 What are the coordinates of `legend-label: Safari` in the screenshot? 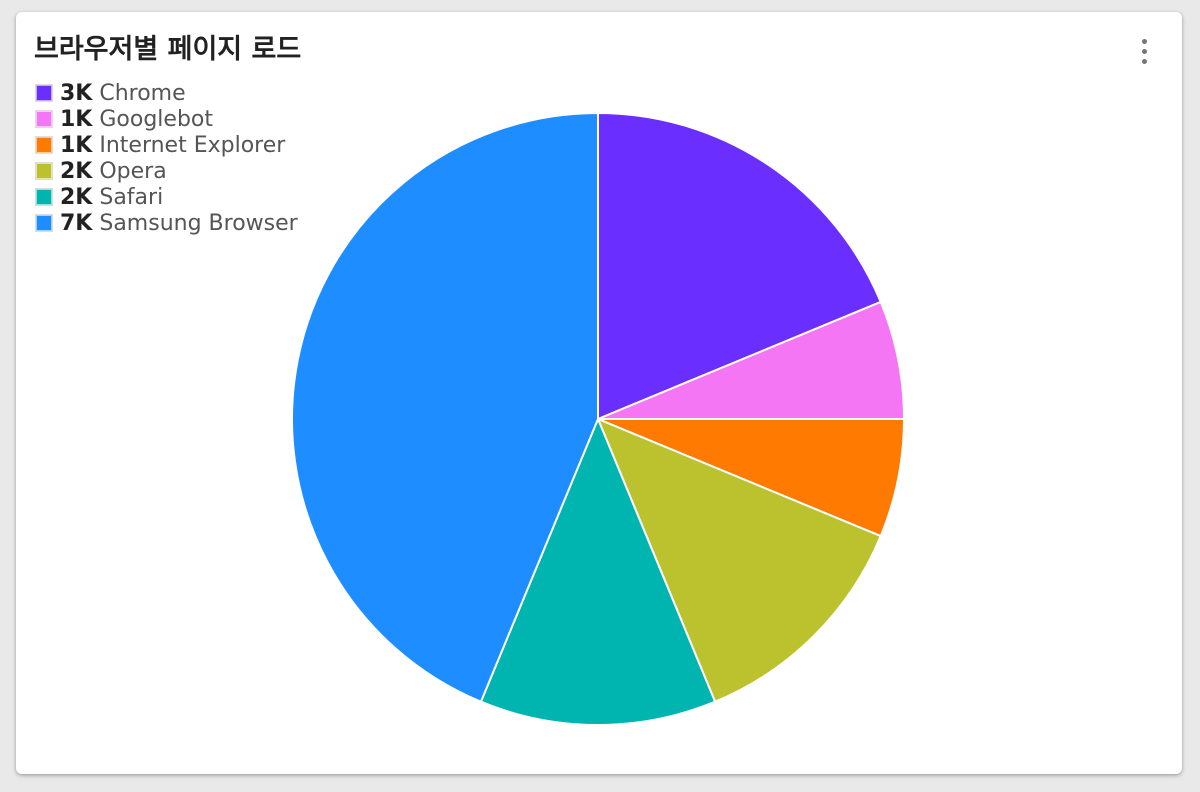 It's located at (131, 197).